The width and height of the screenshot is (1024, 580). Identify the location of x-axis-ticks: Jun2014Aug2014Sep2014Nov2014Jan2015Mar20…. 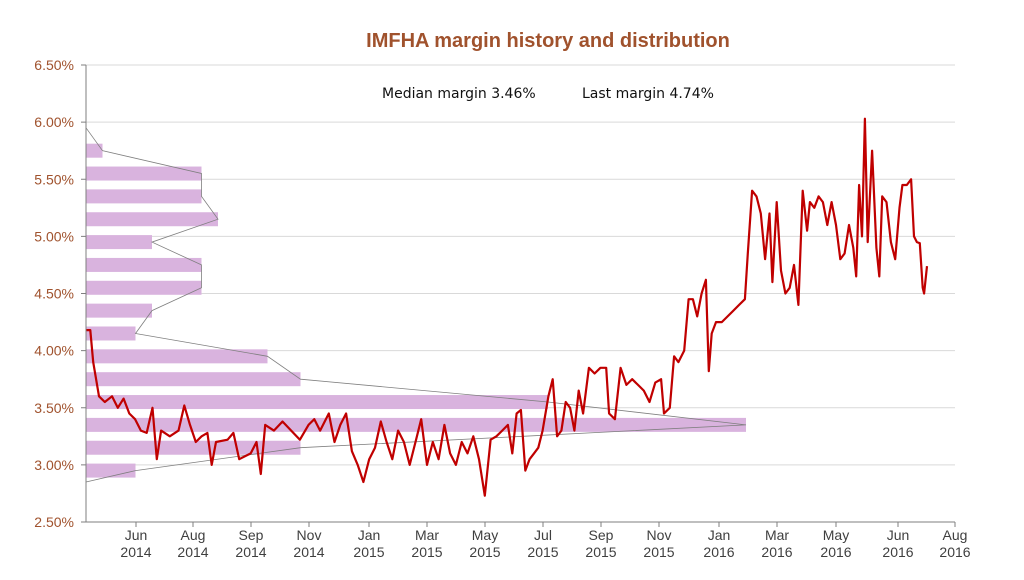
(545, 541).